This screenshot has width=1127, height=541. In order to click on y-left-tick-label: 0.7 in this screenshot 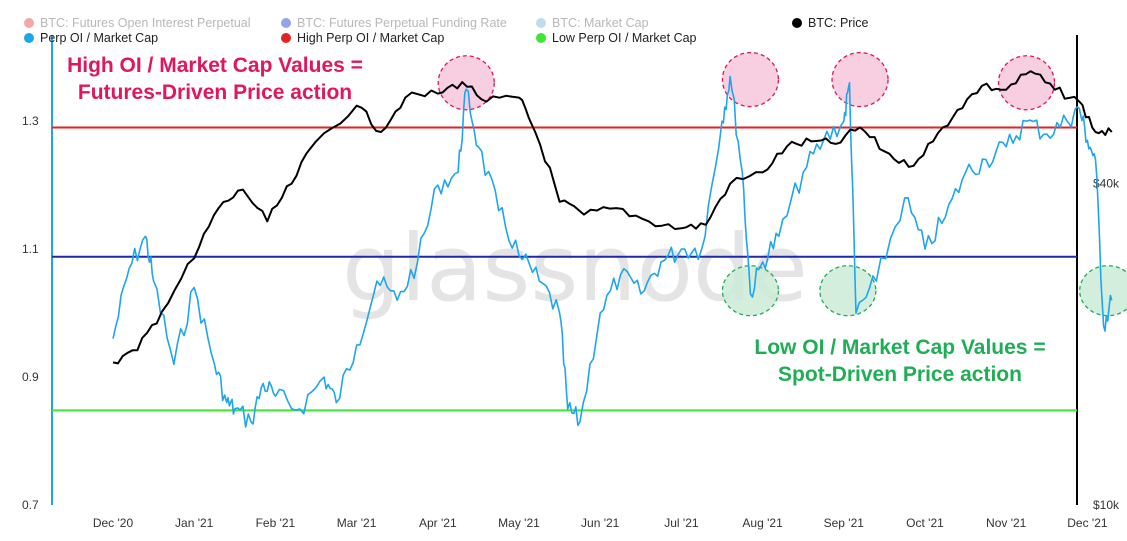, I will do `click(30, 505)`.